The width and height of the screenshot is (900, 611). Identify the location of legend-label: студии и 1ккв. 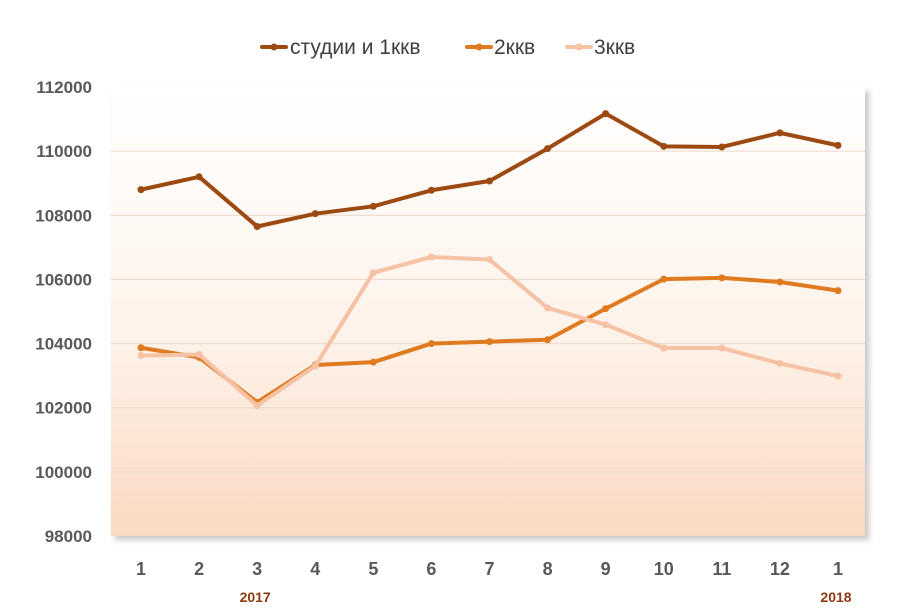
(355, 47).